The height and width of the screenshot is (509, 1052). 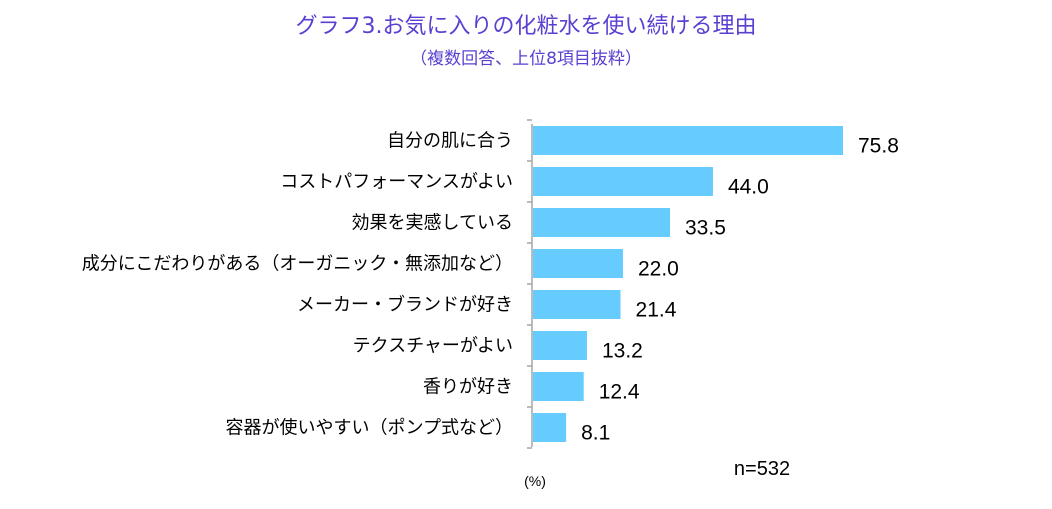 I want to click on category-label: 効果を実感している, so click(x=432, y=223).